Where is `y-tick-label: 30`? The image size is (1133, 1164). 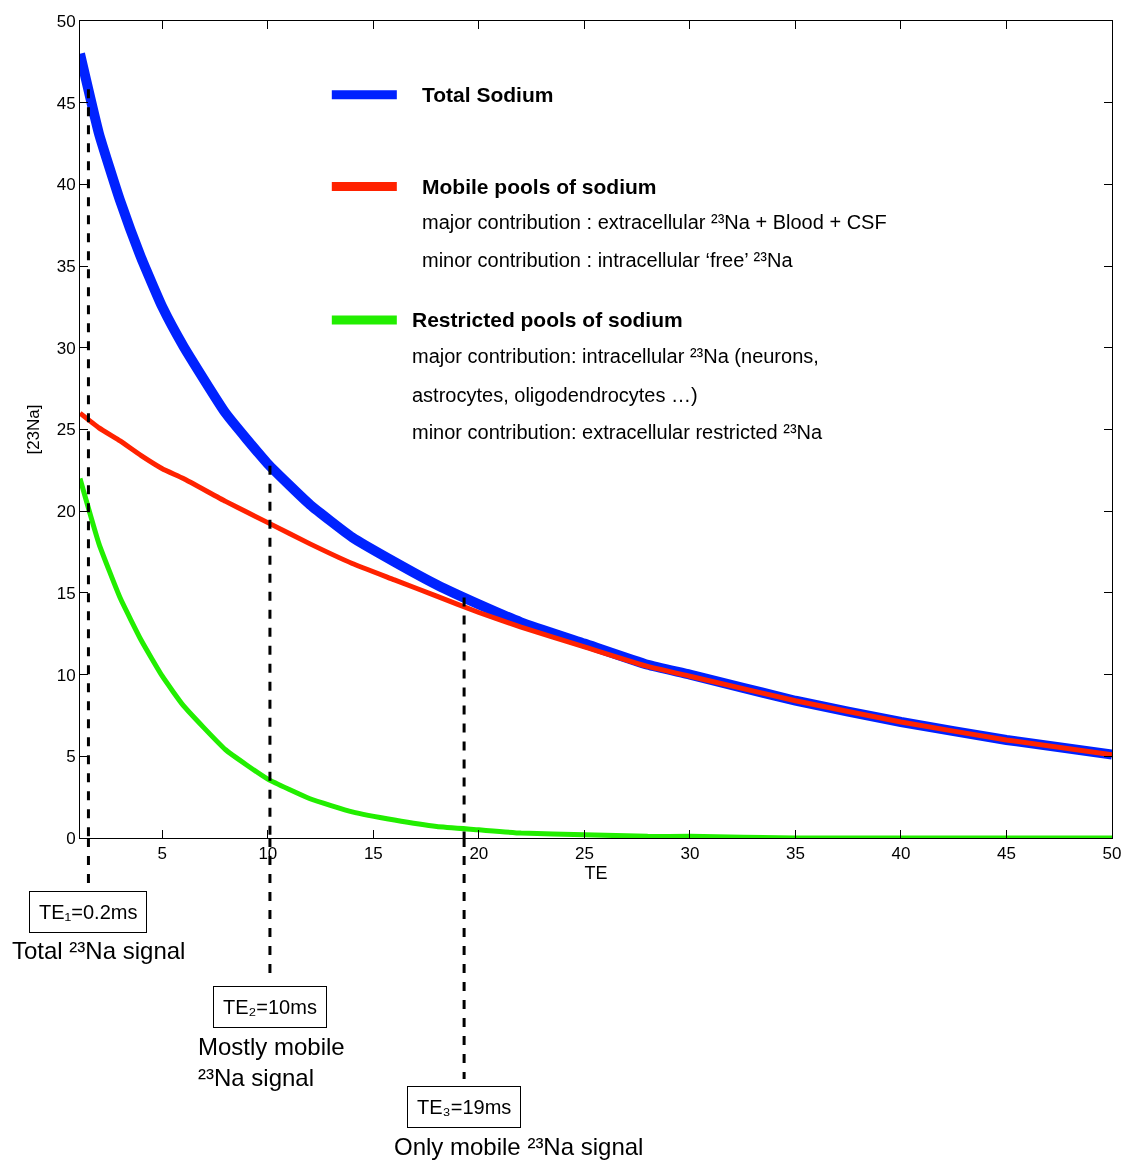
y-tick-label: 30 is located at coordinates (66, 348).